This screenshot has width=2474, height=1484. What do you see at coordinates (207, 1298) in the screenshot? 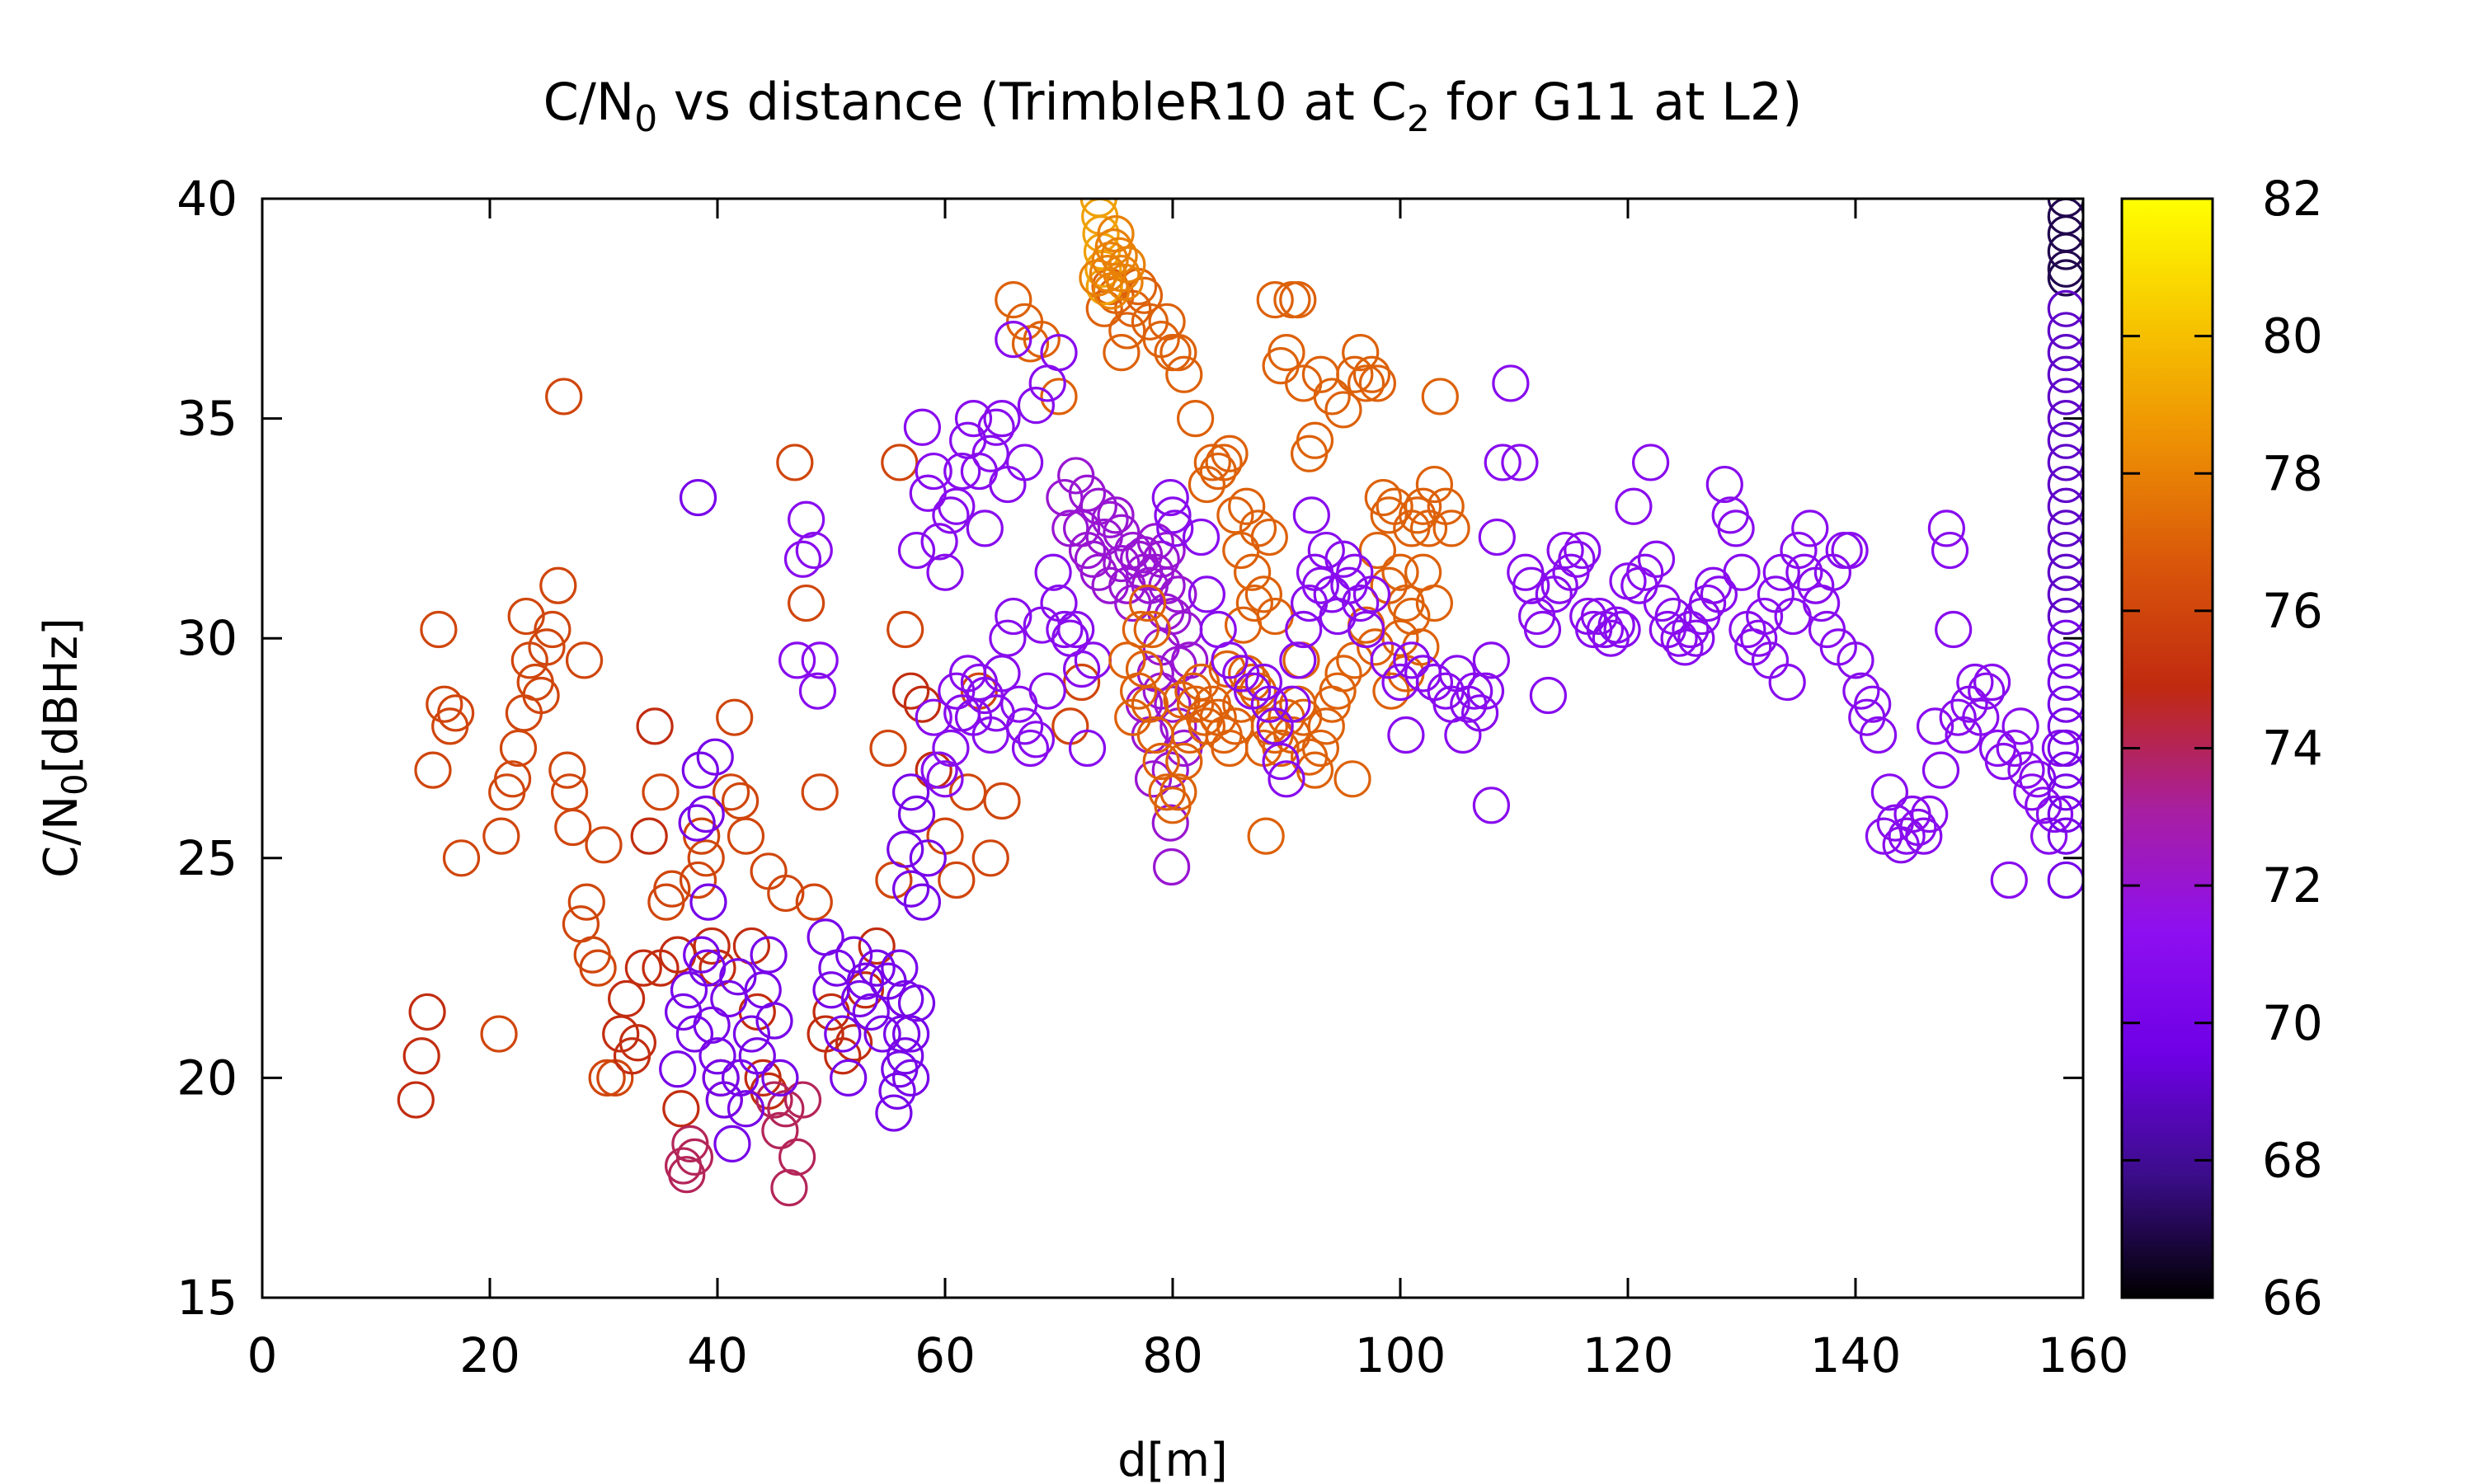
I see `y-tick-label: 15` at bounding box center [207, 1298].